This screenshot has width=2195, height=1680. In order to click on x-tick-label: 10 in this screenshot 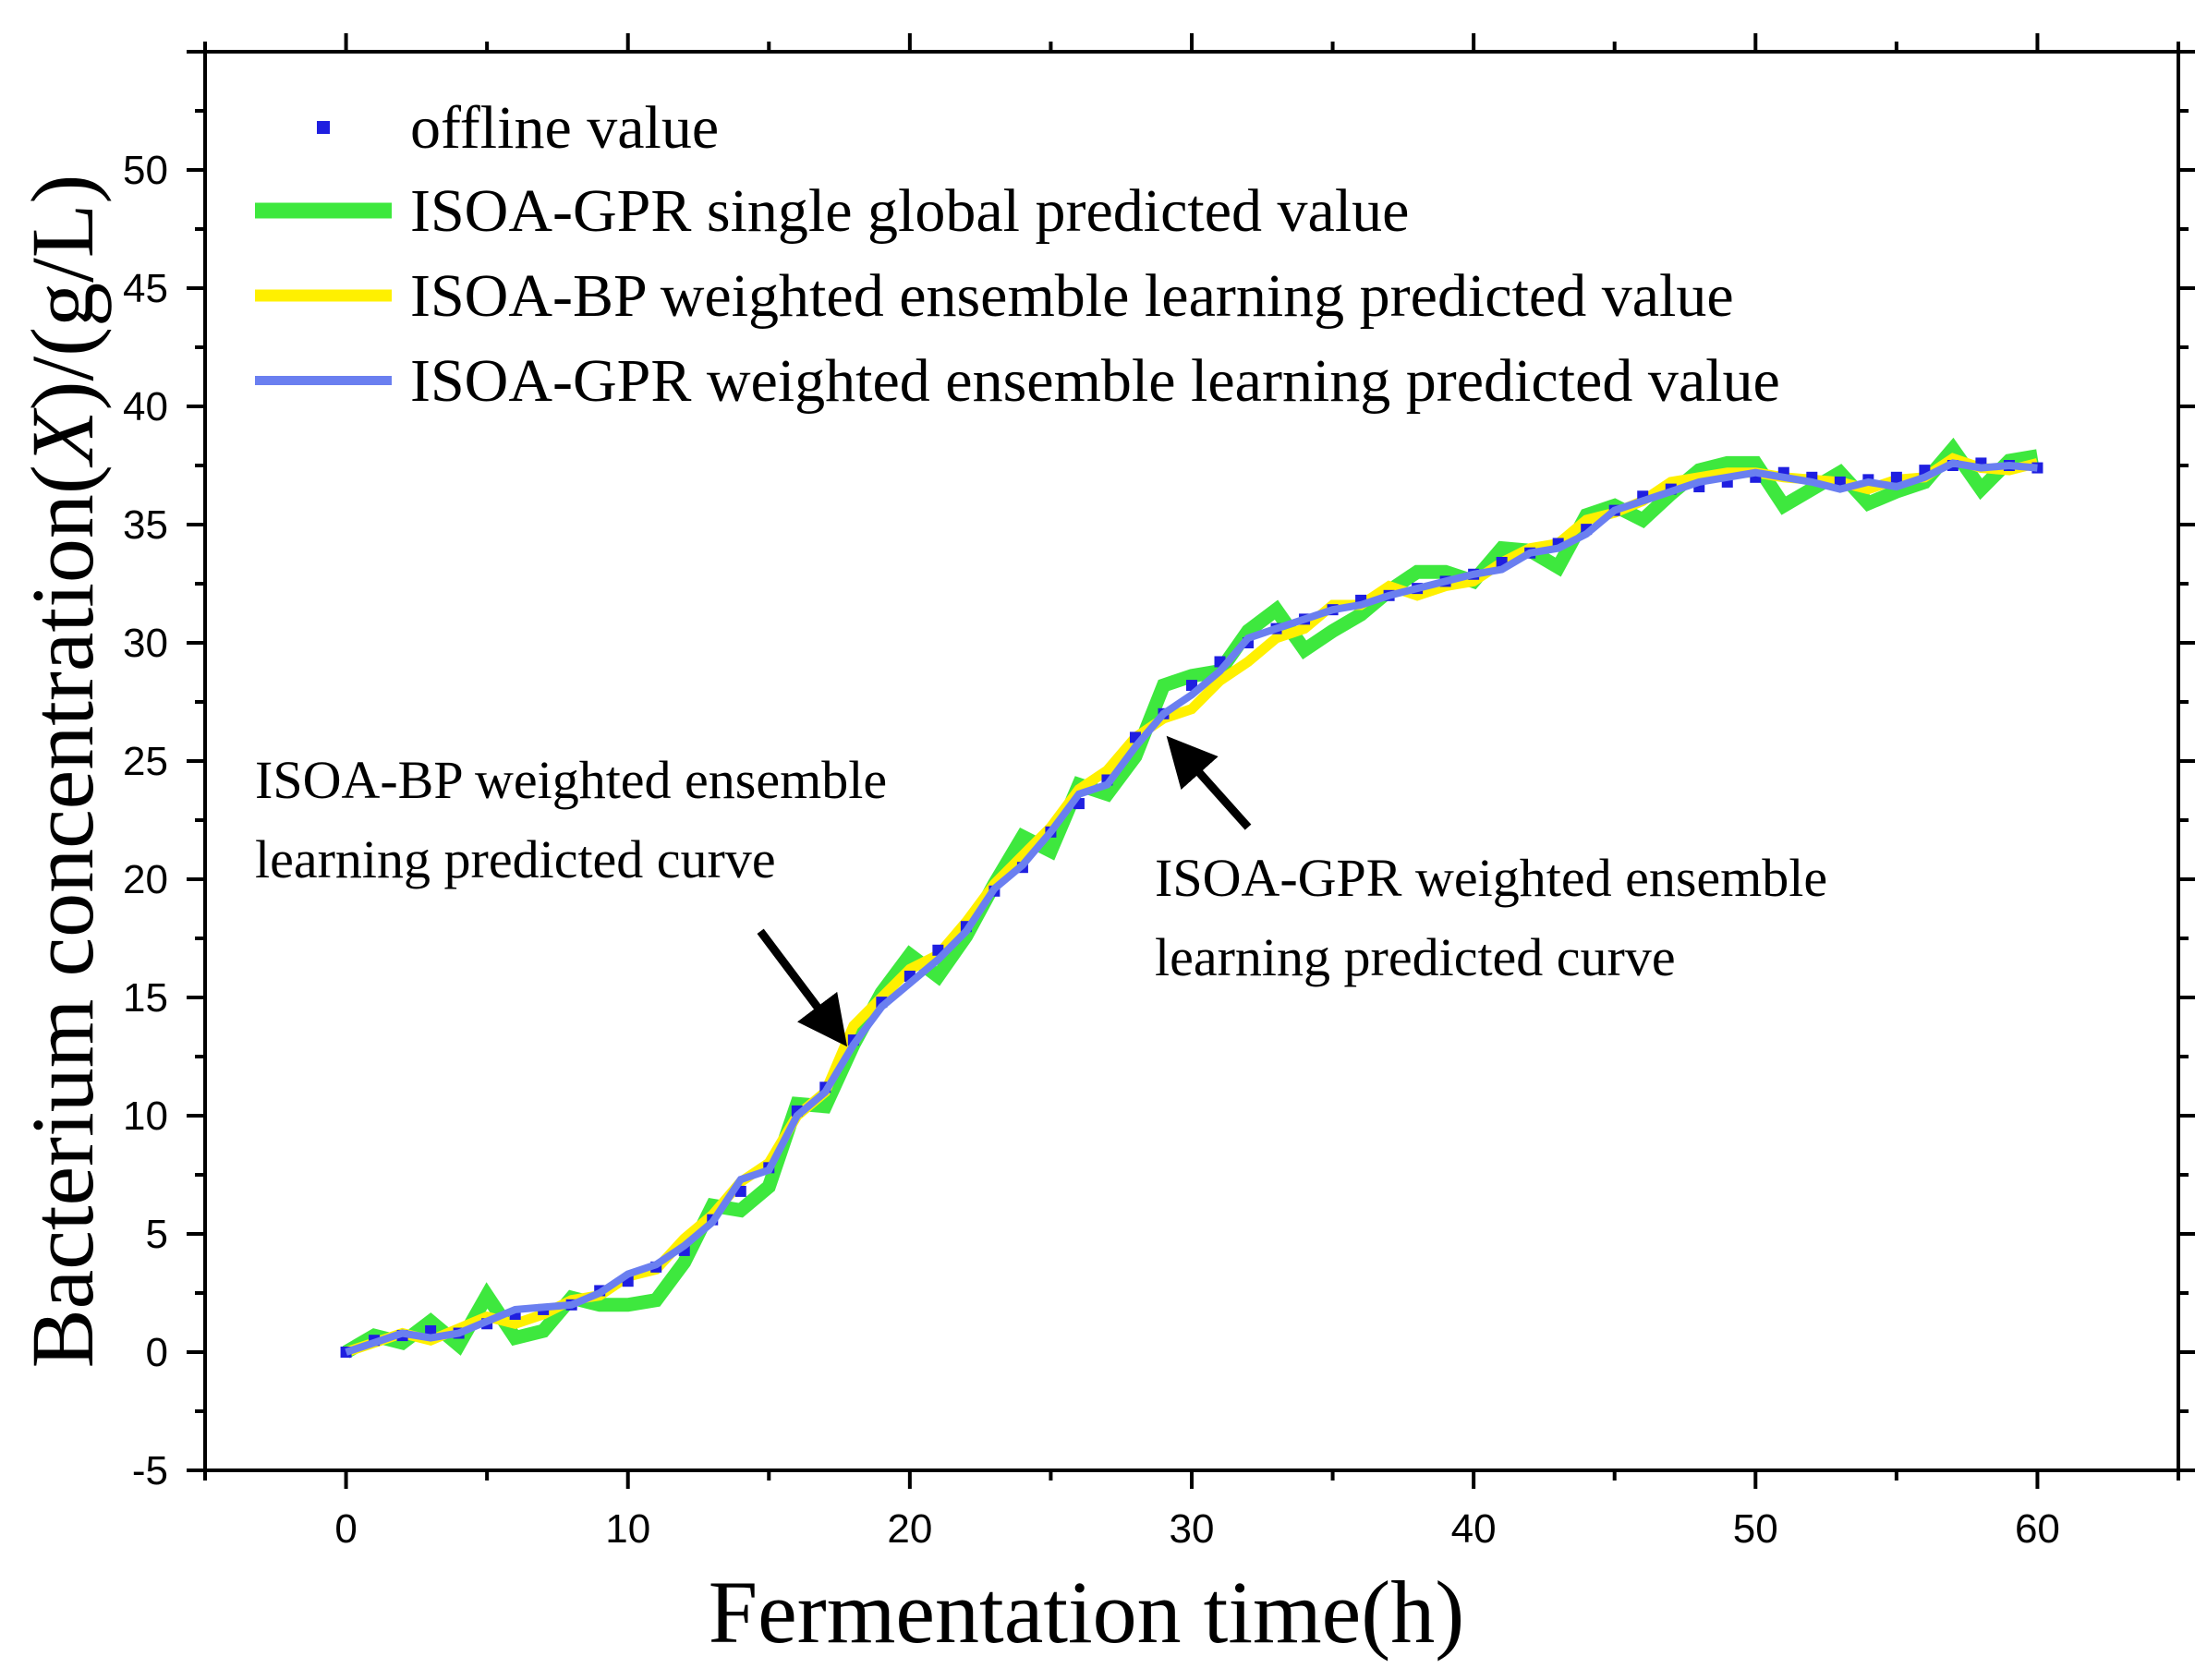, I will do `click(627, 1529)`.